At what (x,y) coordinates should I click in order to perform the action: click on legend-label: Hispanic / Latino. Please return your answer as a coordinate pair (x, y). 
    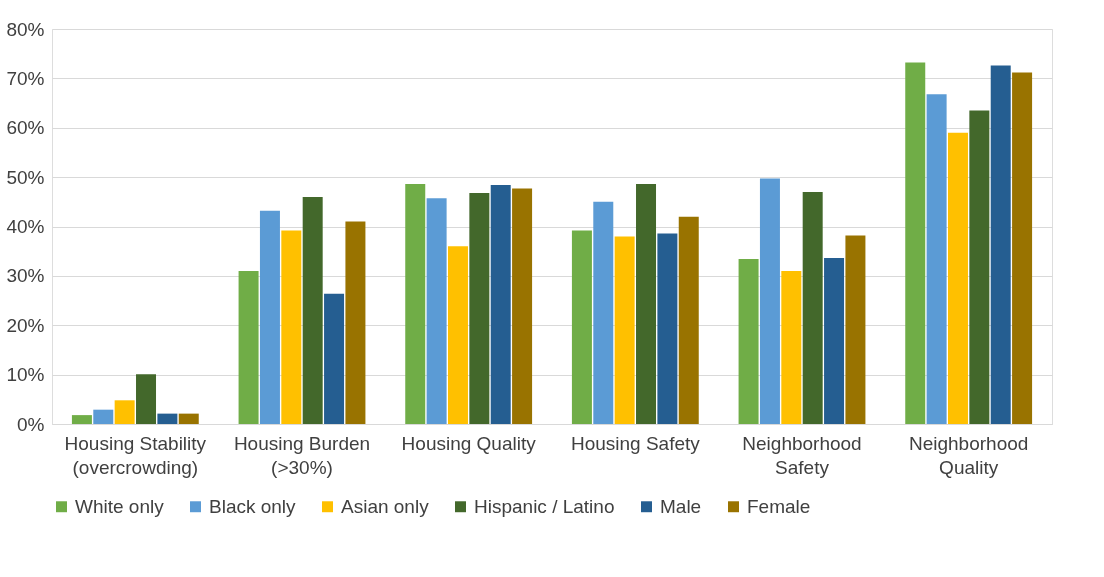
    Looking at the image, I should click on (544, 506).